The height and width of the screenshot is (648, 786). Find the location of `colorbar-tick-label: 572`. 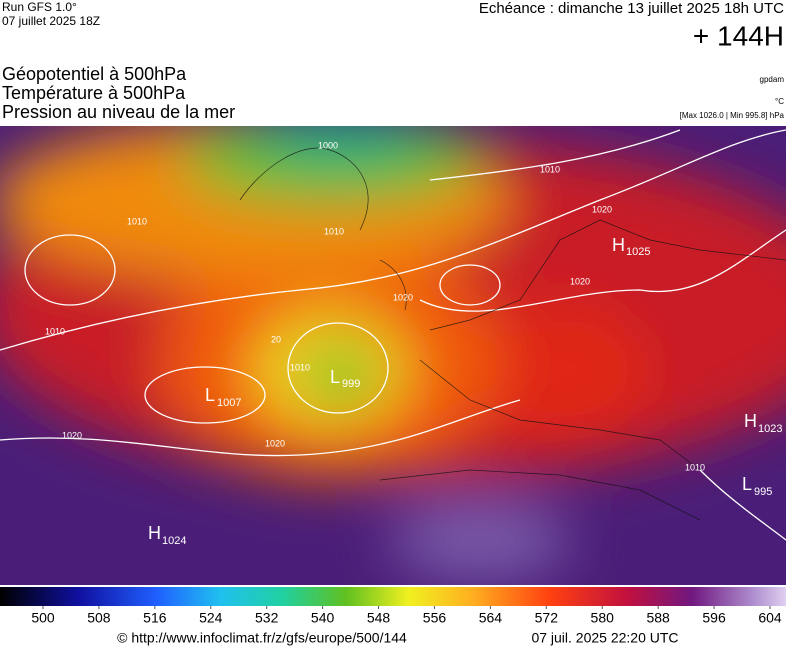

colorbar-tick-label: 572 is located at coordinates (547, 618).